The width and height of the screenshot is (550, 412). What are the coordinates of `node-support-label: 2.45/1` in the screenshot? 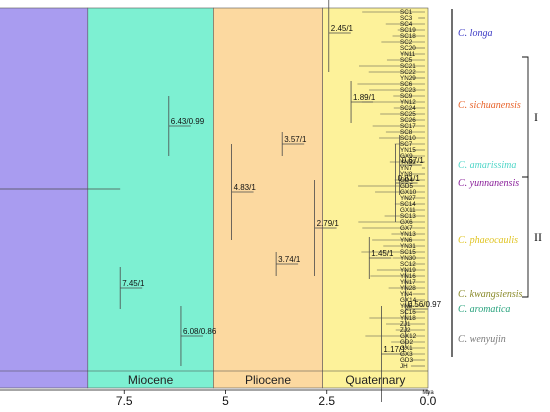 It's located at (342, 28).